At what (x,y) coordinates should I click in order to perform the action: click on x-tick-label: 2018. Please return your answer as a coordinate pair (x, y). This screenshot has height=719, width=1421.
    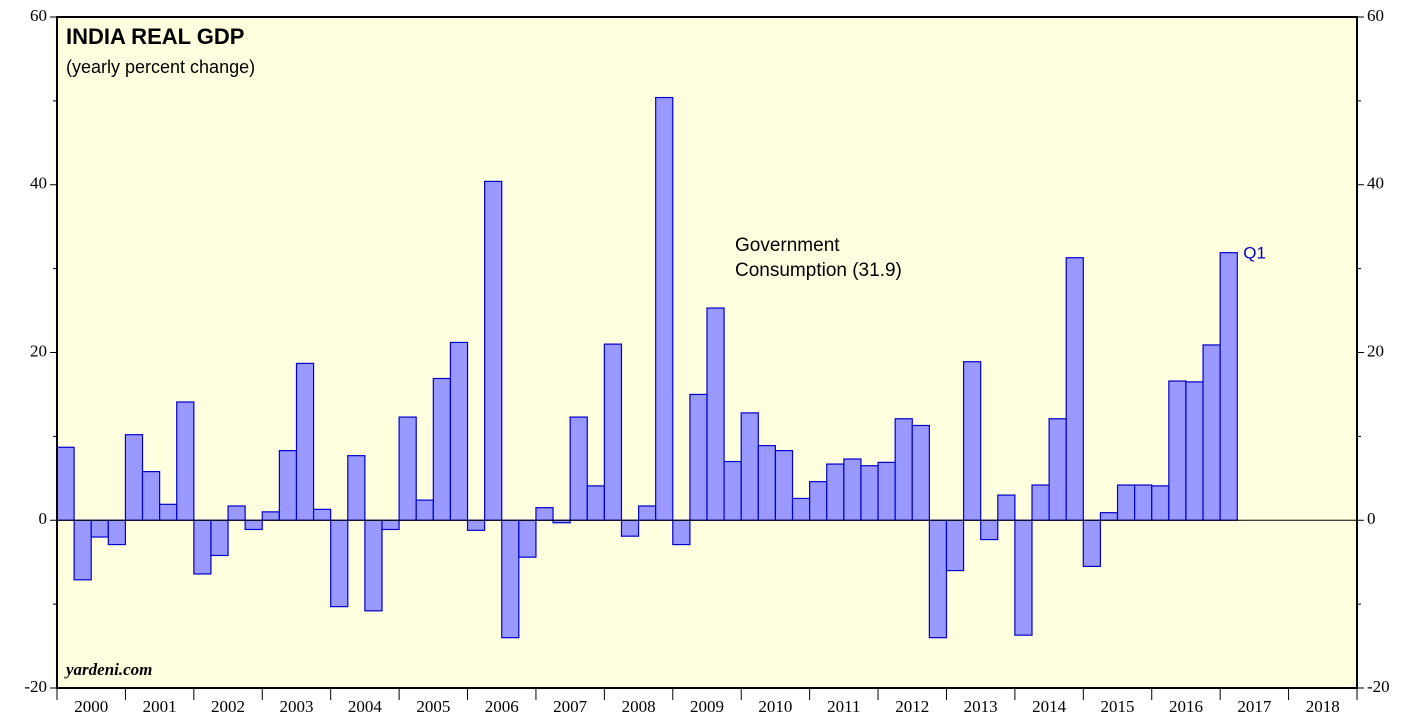
    Looking at the image, I should click on (1323, 706).